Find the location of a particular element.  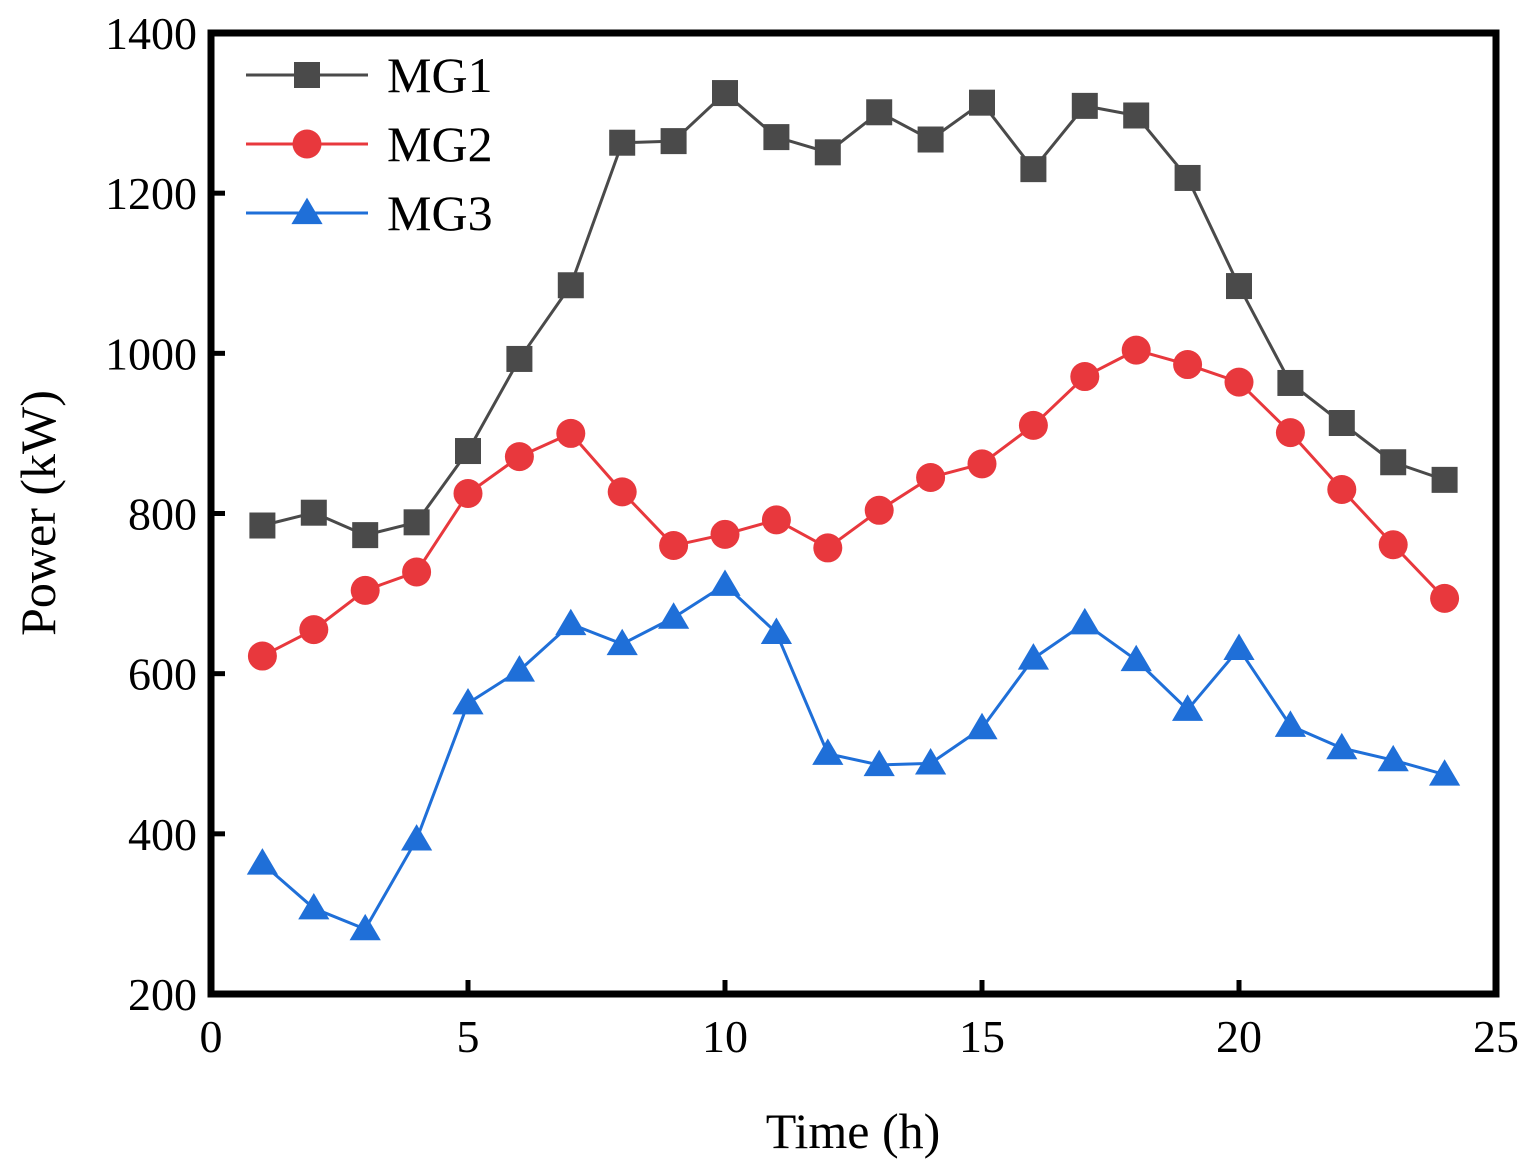

y-tick-label: 800 is located at coordinates (162, 514).